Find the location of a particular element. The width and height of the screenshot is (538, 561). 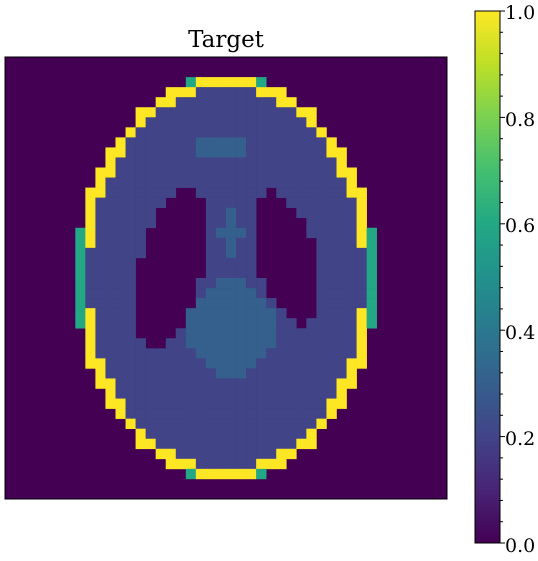

colorbar-ticks is located at coordinates (502, 277).